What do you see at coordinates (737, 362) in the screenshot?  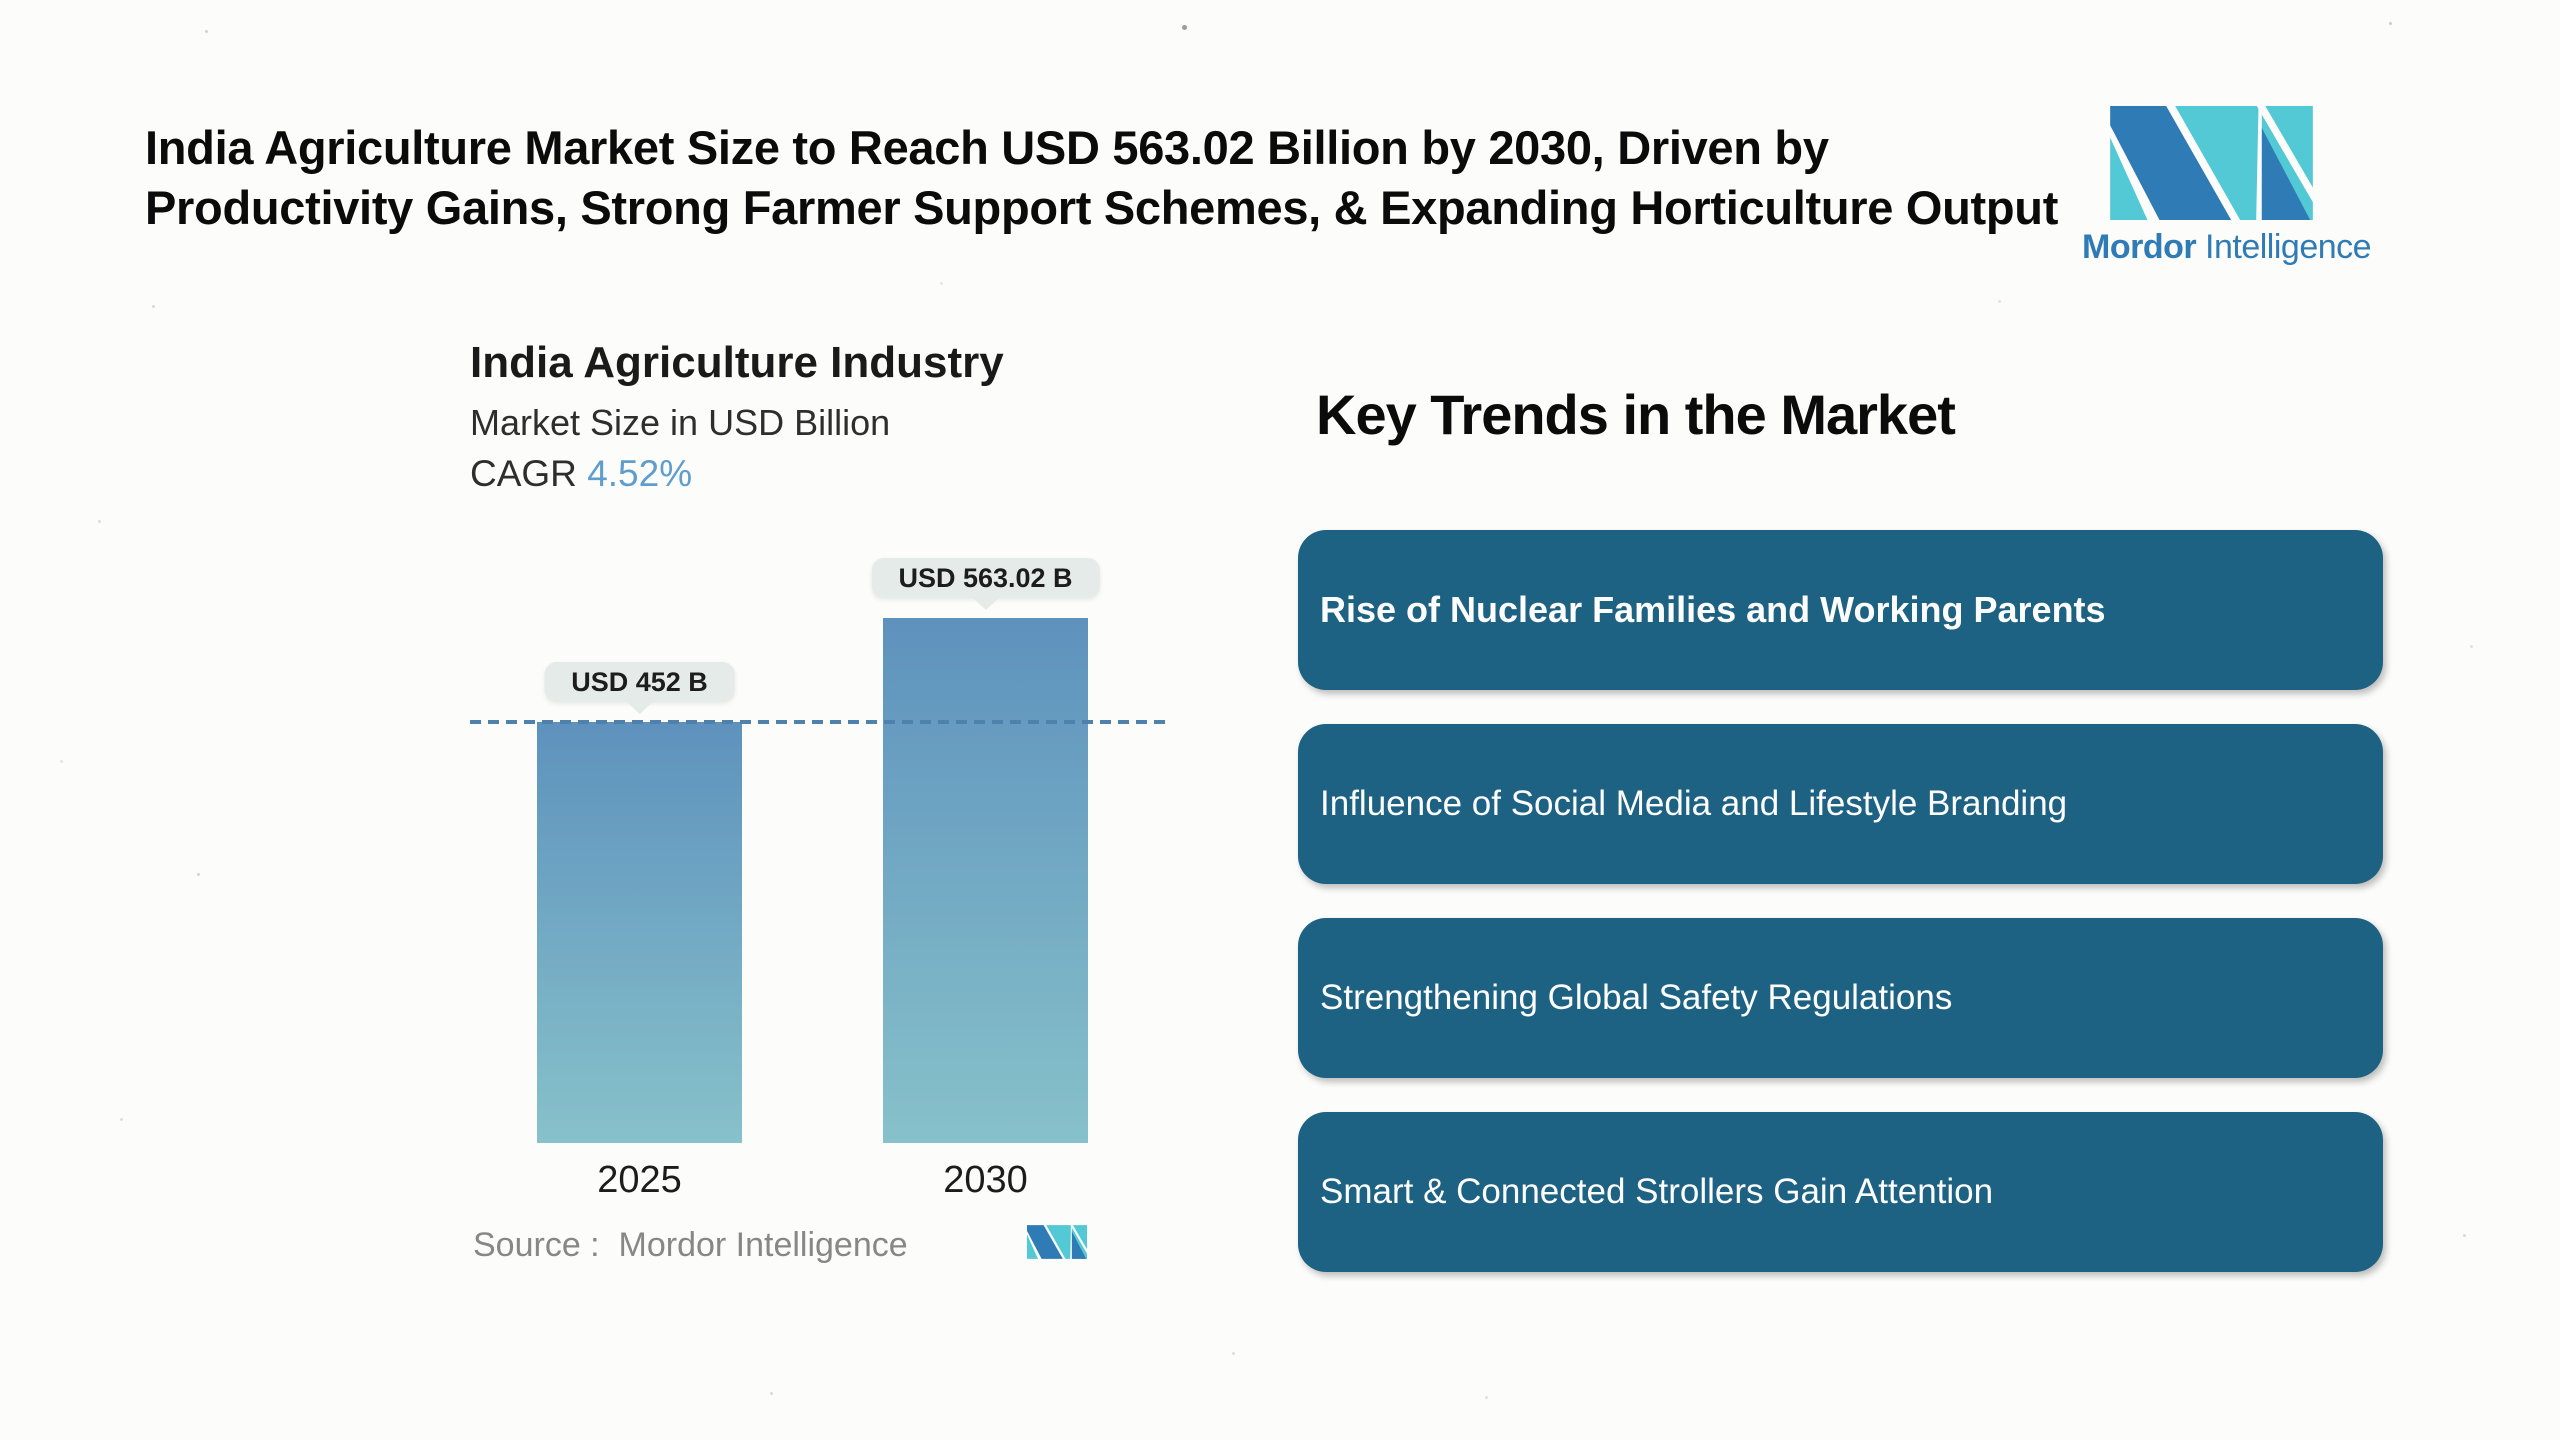 I see `chart-title: India Agriculture Industry` at bounding box center [737, 362].